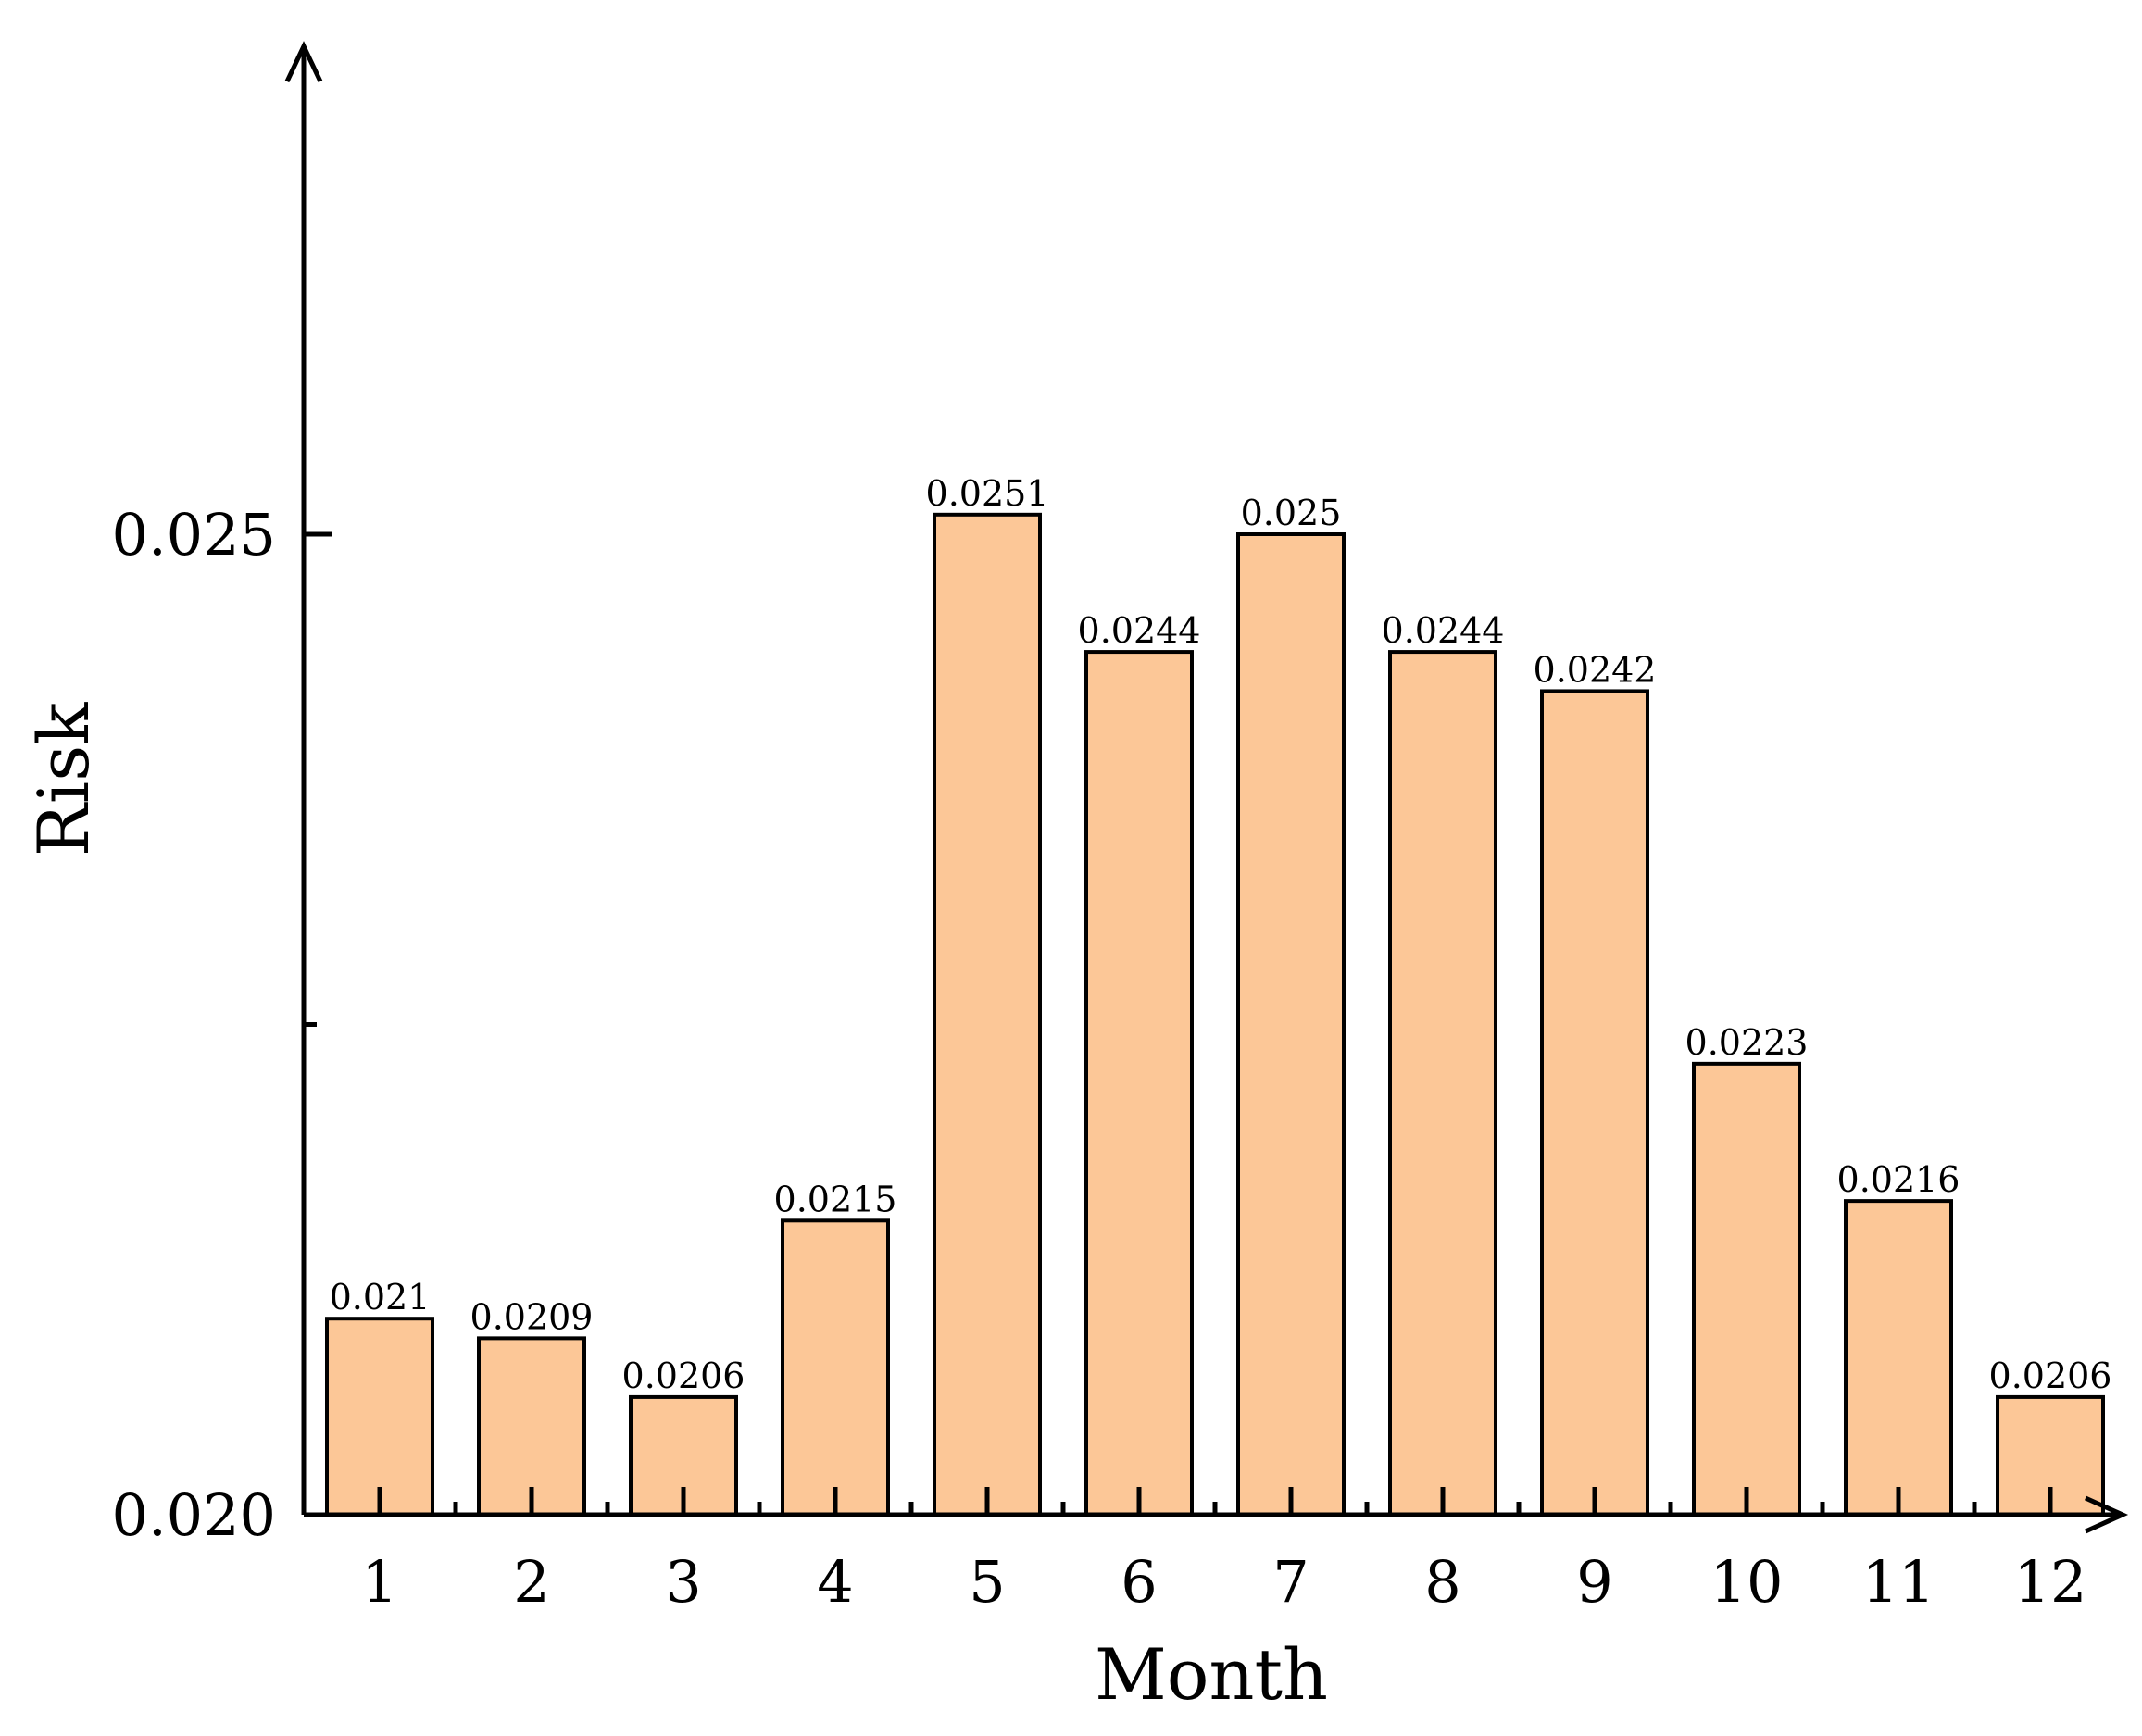 Image resolution: width=2142 pixels, height=1736 pixels. What do you see at coordinates (835, 1582) in the screenshot?
I see `x-tick-label-4: 4` at bounding box center [835, 1582].